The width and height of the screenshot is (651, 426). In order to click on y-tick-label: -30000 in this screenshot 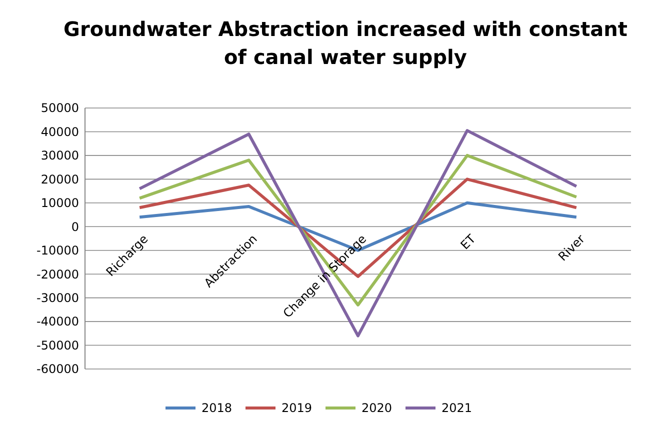, I will do `click(57, 298)`.